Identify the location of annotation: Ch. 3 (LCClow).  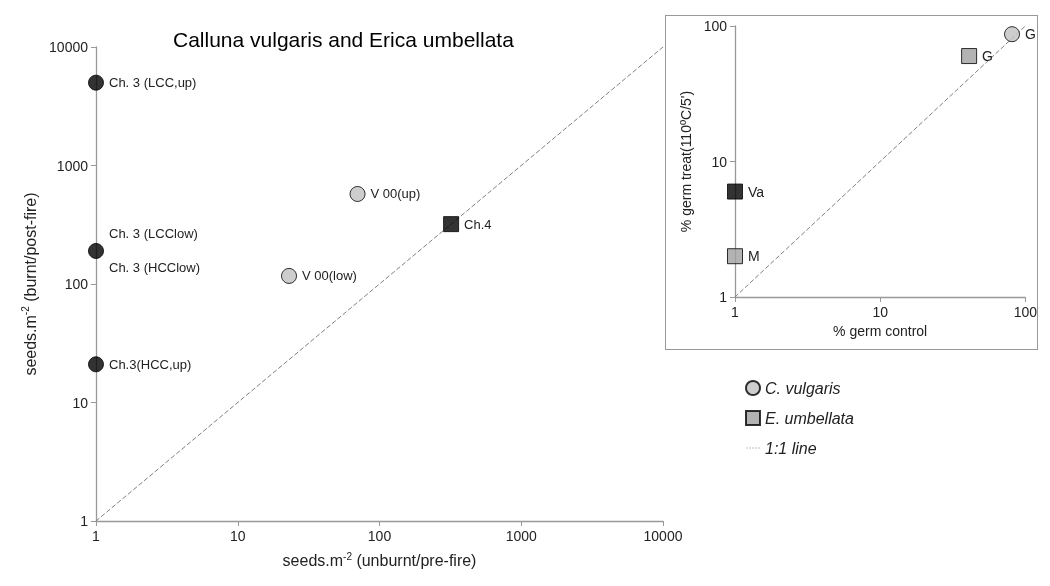
(153, 234).